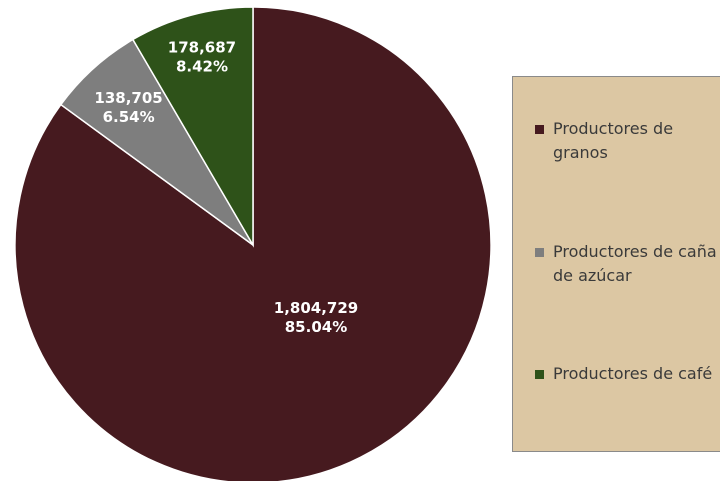 The width and height of the screenshot is (720, 481). I want to click on legend-swatch-granos, so click(539, 129).